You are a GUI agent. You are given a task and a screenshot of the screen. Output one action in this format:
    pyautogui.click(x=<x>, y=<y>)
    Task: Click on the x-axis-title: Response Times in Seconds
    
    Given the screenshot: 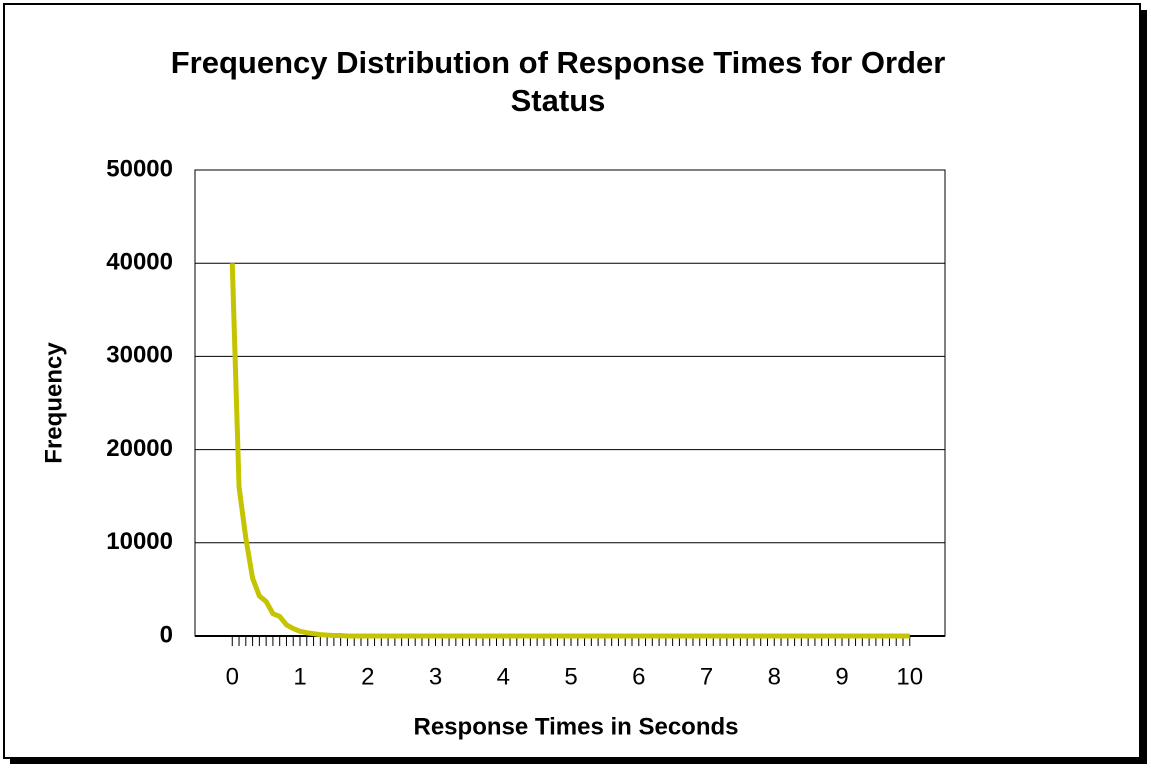 What is the action you would take?
    pyautogui.click(x=576, y=726)
    